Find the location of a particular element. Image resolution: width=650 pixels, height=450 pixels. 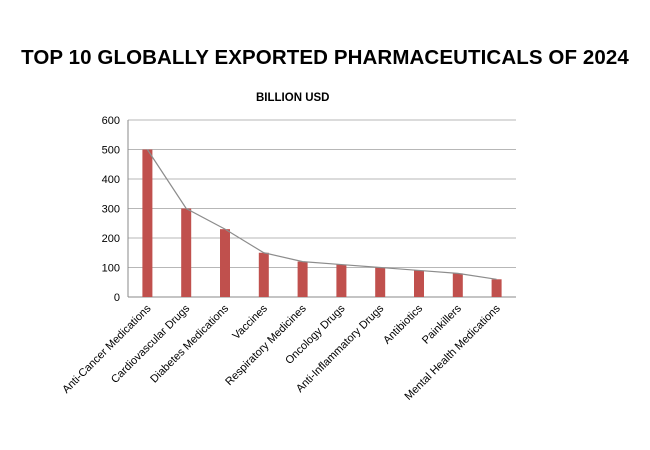

y-tick-label: 300 is located at coordinates (111, 210).